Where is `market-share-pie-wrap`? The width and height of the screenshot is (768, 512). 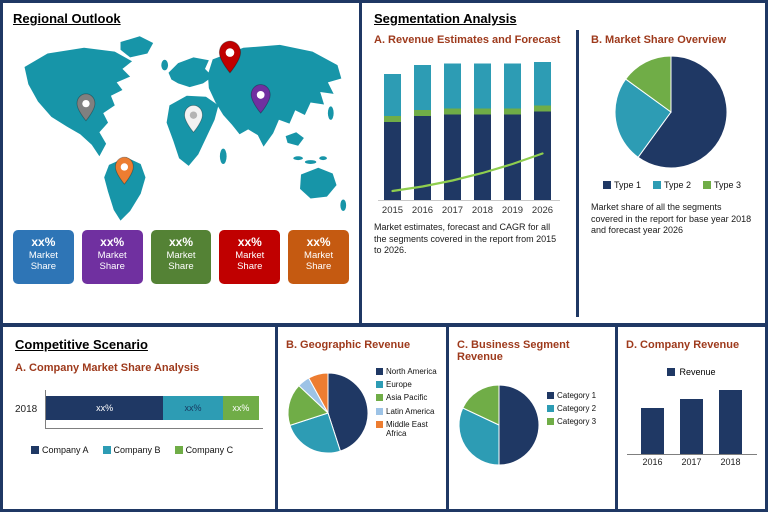
market-share-pie-wrap is located at coordinates (672, 113).